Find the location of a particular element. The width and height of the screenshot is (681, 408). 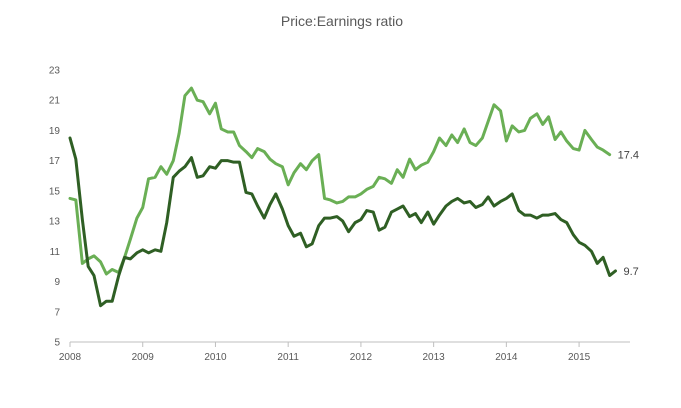

y-tick-label: 11 is located at coordinates (55, 252).